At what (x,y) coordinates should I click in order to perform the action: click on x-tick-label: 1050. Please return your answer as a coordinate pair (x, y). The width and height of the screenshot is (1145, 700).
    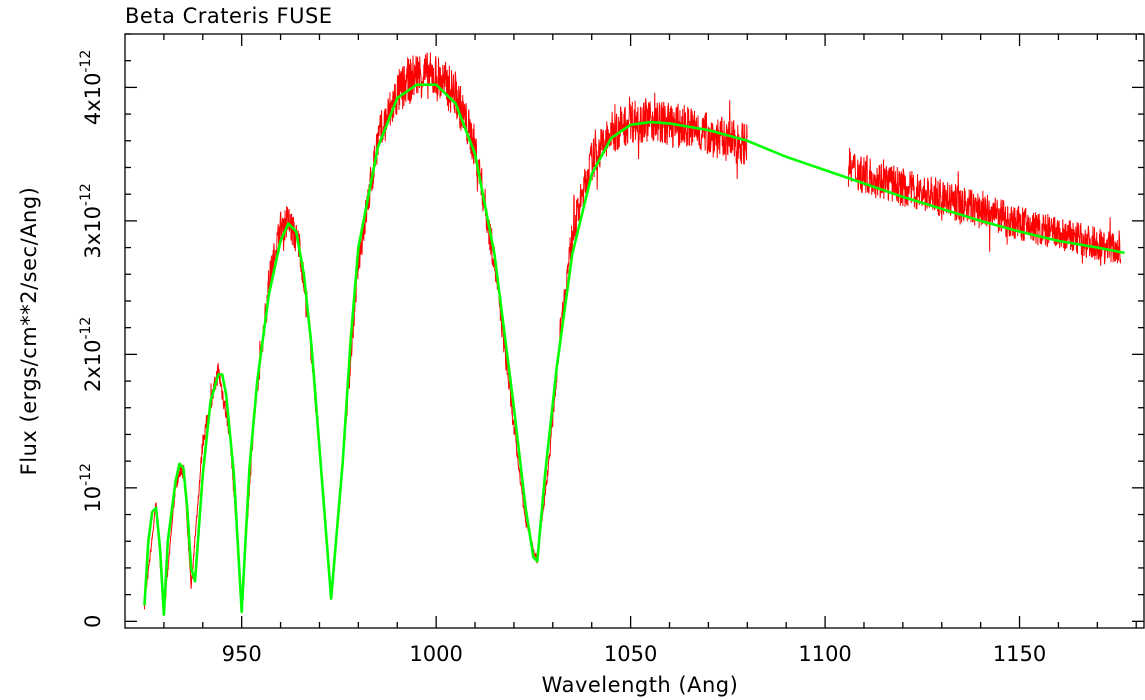
    Looking at the image, I should click on (630, 654).